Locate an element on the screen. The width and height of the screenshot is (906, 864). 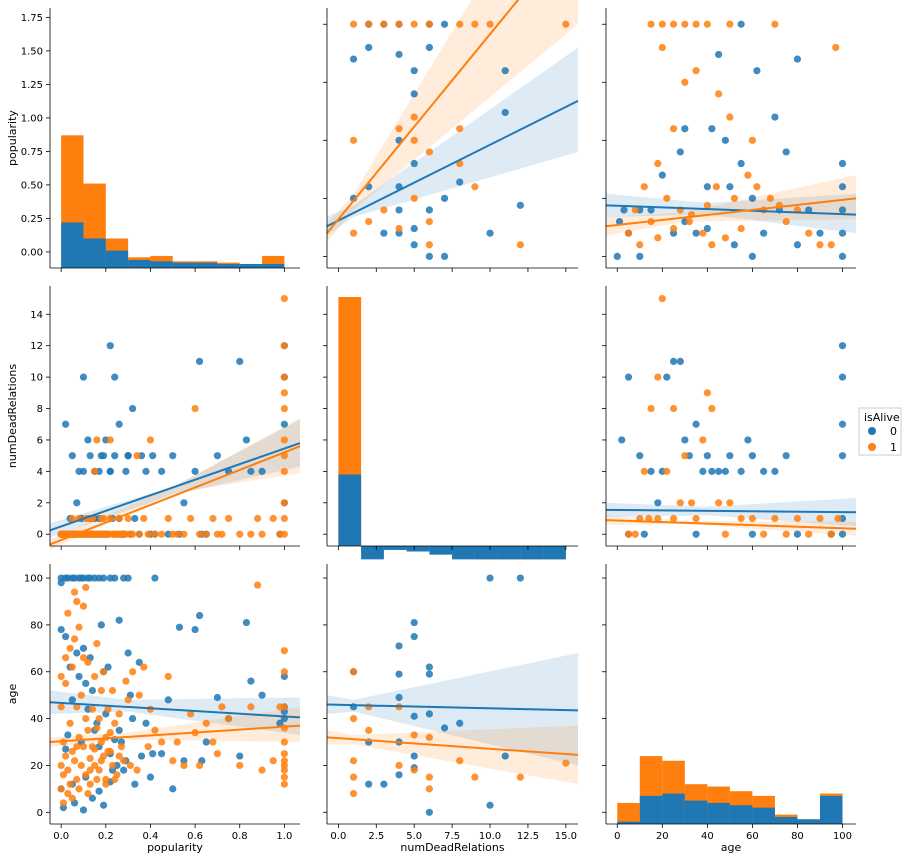
point-popularity|age-1-92 is located at coordinates (61, 676).